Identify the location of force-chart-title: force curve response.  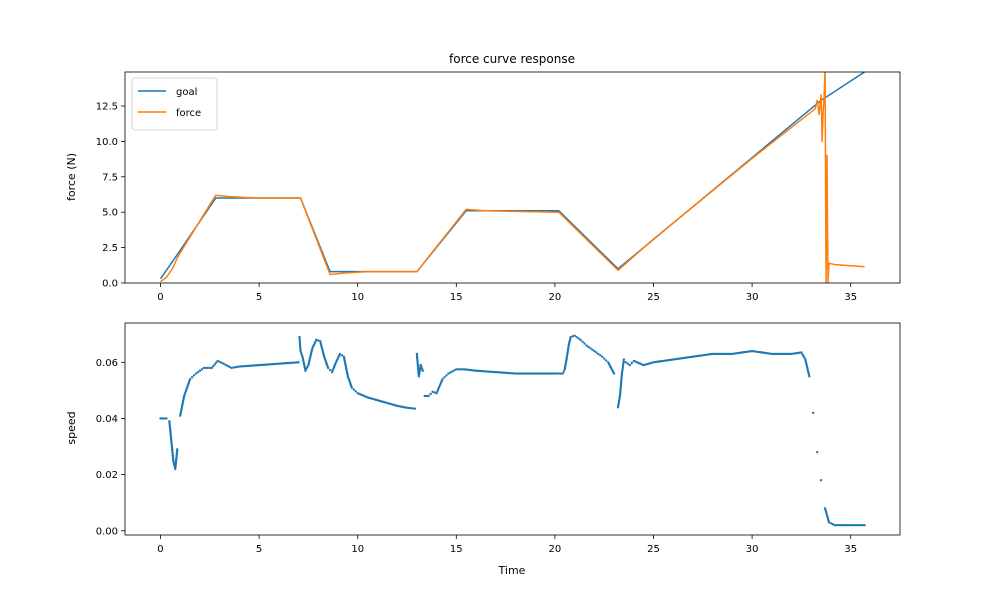
(512, 59).